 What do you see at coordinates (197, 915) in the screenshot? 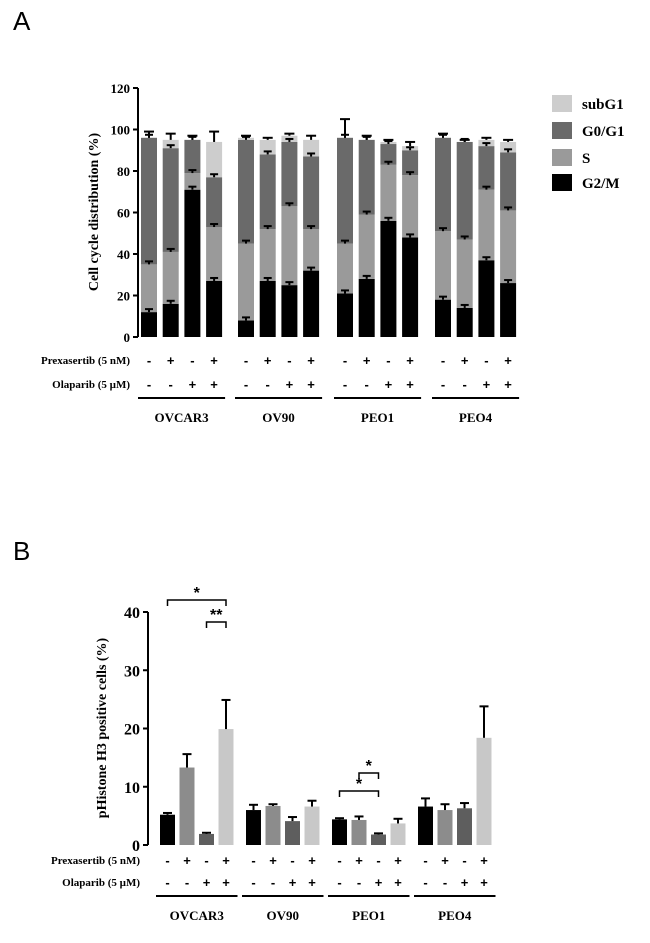
I see `group-label-b: OVCAR3` at bounding box center [197, 915].